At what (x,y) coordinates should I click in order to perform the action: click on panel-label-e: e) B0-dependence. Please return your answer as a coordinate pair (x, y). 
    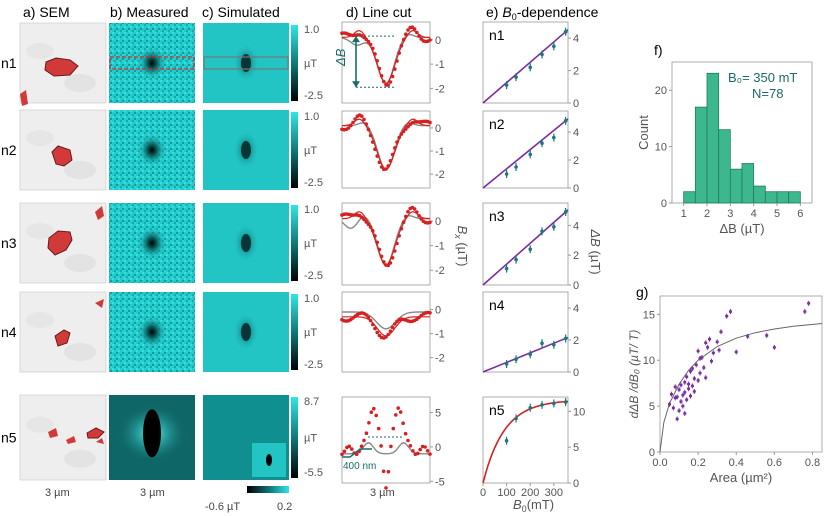
    Looking at the image, I should click on (542, 13).